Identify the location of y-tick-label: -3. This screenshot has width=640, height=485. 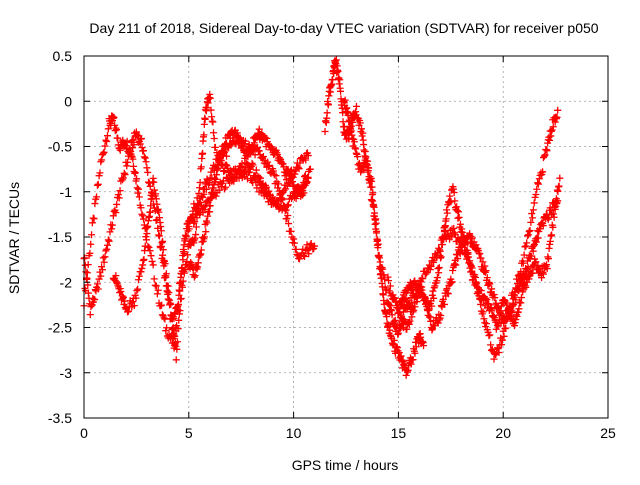
(66, 373).